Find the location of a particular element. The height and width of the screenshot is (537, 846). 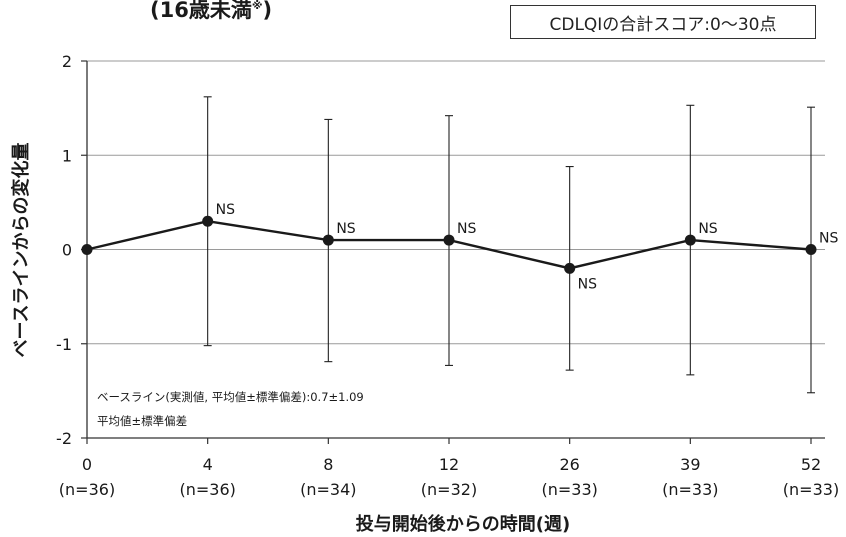

y-tick-label: 0 is located at coordinates (67, 250).